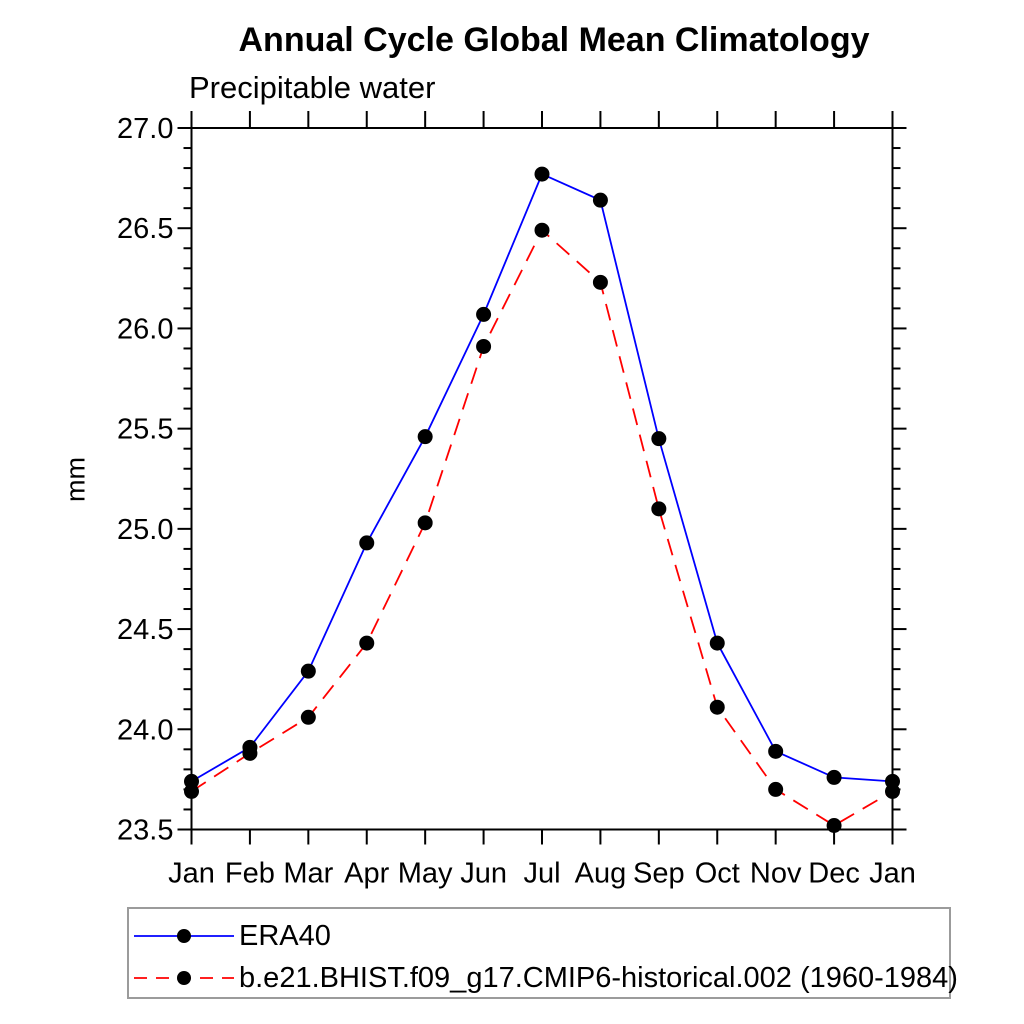 Image resolution: width=1024 pixels, height=1024 pixels. Describe the element at coordinates (834, 874) in the screenshot. I see `x-tick-label: Dec` at that location.